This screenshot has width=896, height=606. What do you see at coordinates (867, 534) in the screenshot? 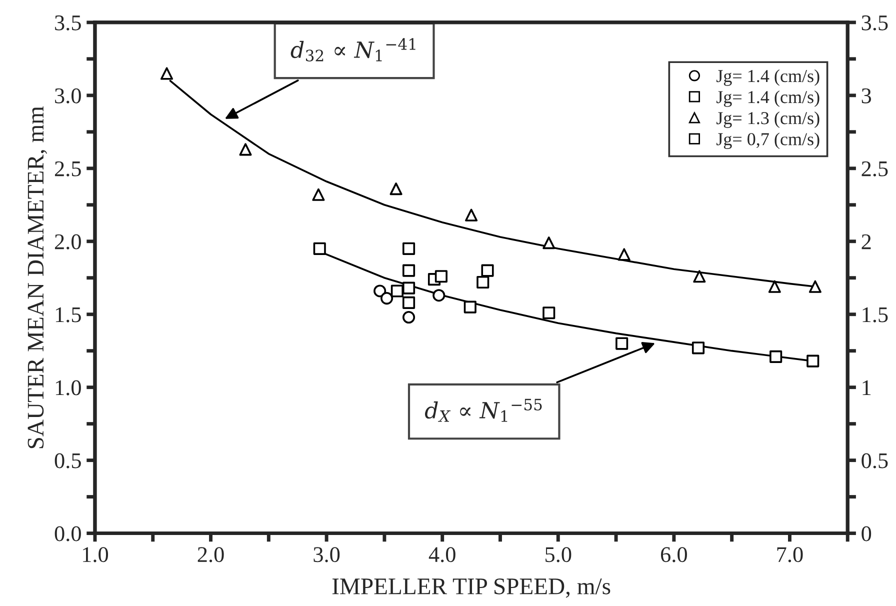
I see `y2-tick-label: 0` at bounding box center [867, 534].